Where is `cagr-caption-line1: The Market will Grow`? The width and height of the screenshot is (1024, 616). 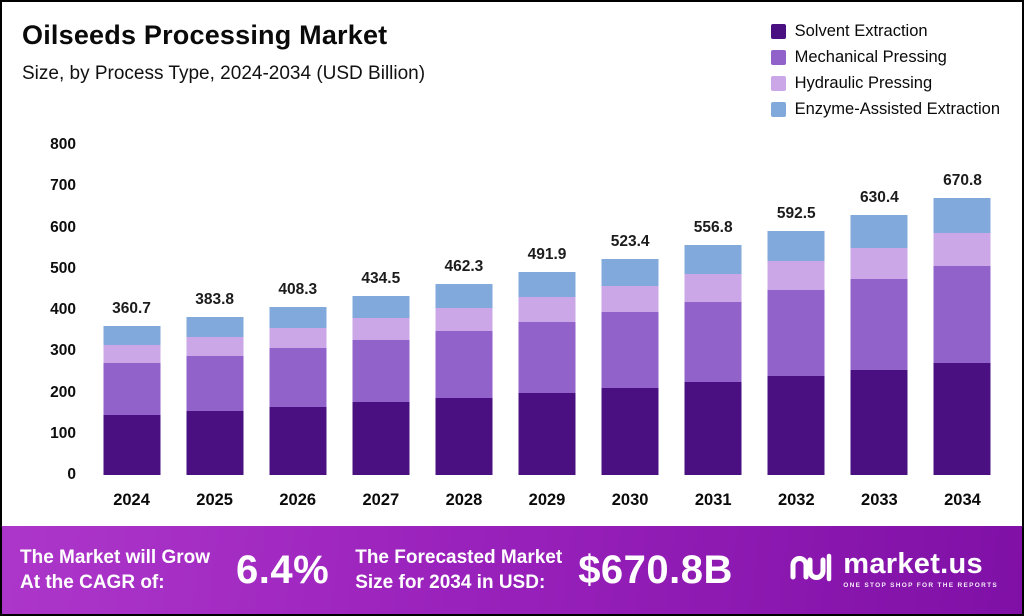
cagr-caption-line1: The Market will Grow is located at coordinates (115, 557).